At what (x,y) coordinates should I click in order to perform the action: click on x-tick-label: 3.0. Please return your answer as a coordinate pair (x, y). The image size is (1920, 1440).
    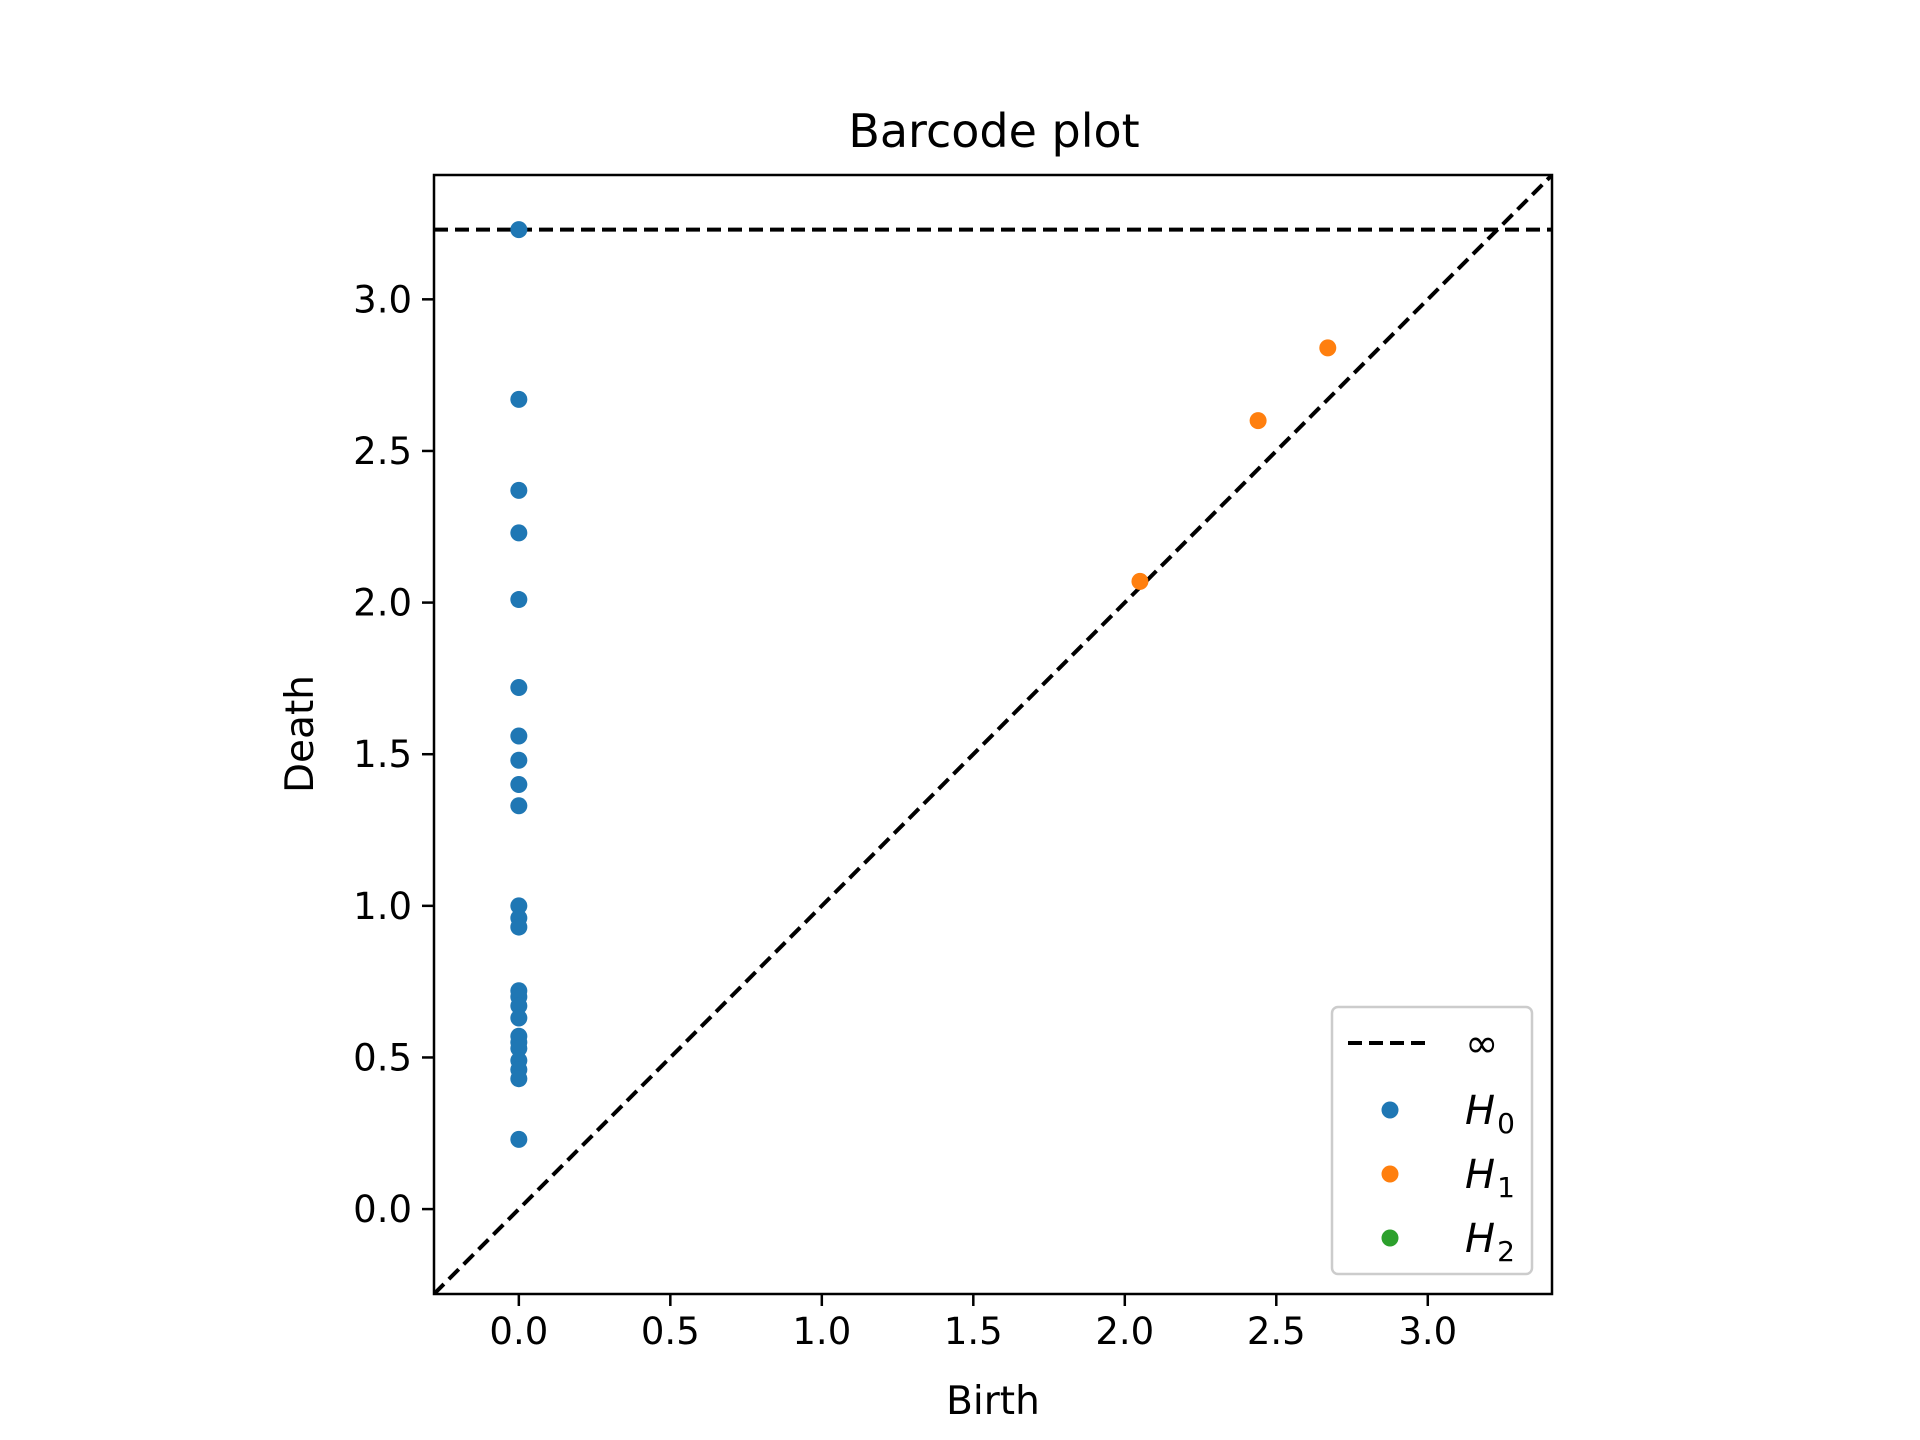
    Looking at the image, I should click on (1427, 1331).